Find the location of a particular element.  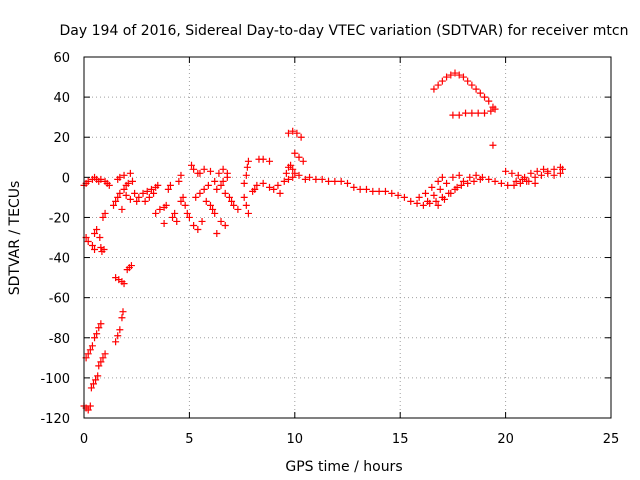

x-axis-label: GPS time / hours is located at coordinates (343, 467).